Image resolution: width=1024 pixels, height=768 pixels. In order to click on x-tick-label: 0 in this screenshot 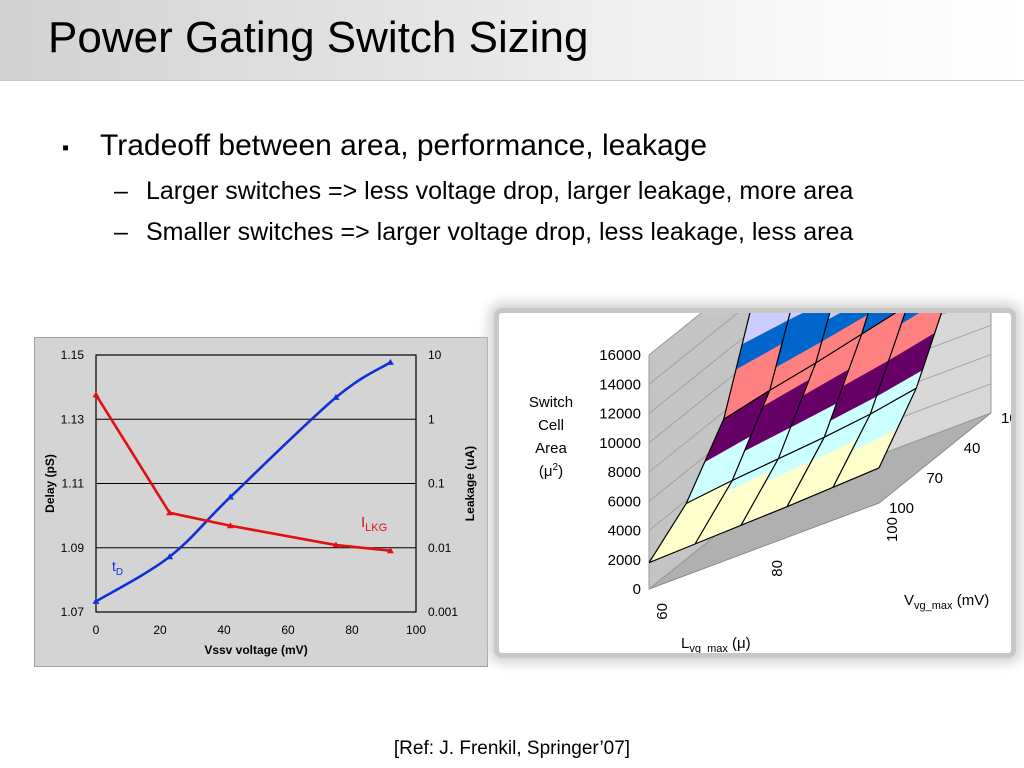, I will do `click(96, 630)`.